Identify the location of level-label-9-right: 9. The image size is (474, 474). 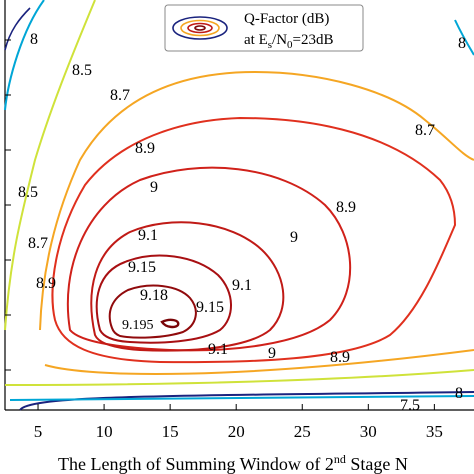
(294, 237).